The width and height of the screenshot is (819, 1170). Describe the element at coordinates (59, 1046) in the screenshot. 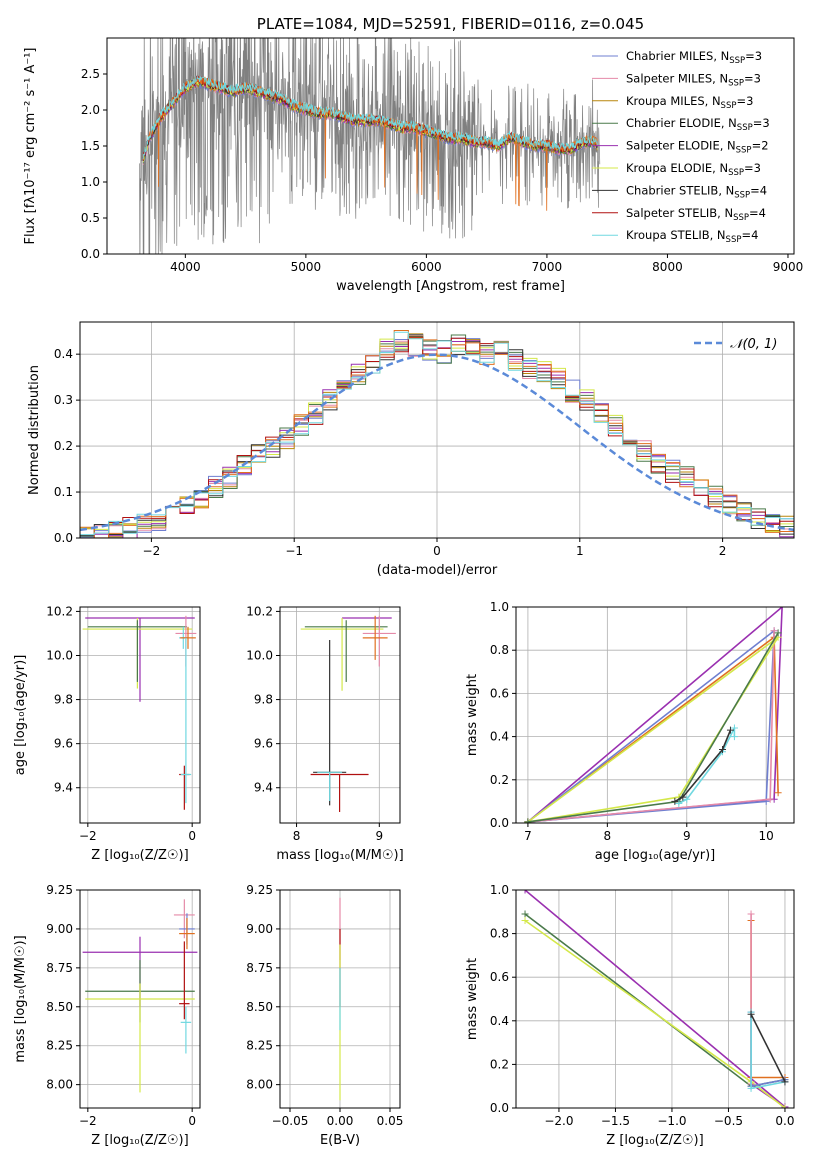

I see `mass_vs_z-ytick-label: 8.25` at that location.